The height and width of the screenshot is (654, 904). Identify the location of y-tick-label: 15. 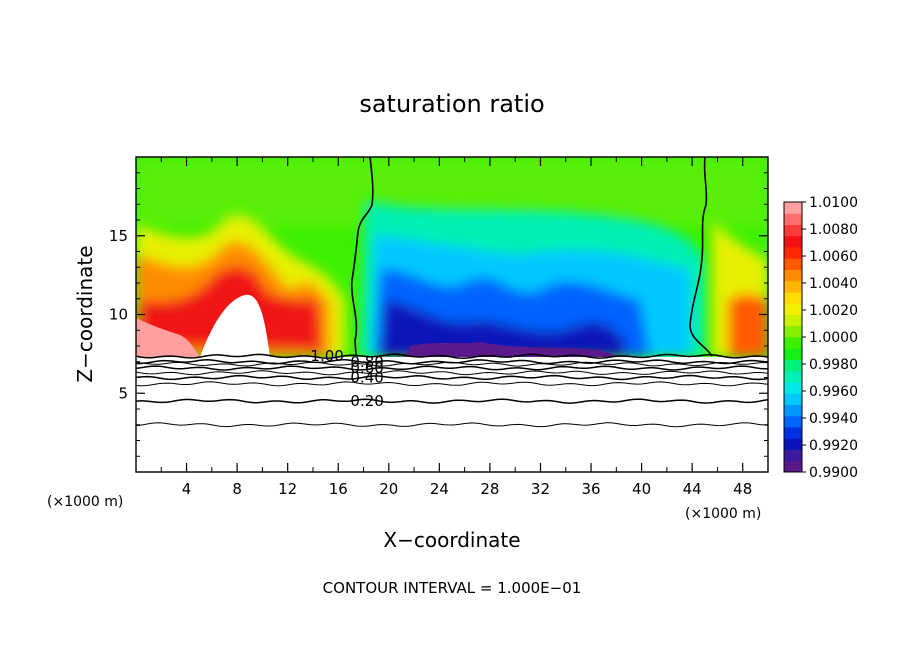
(118, 236).